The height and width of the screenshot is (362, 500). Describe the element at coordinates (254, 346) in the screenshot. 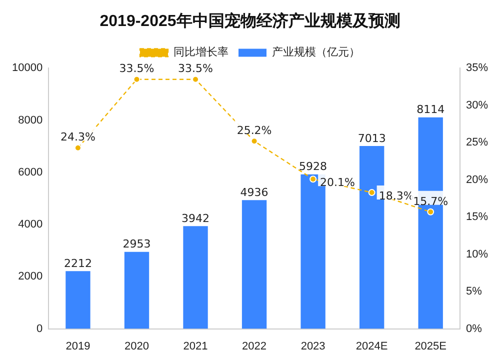

I see `x-tick-label: 2022` at that location.